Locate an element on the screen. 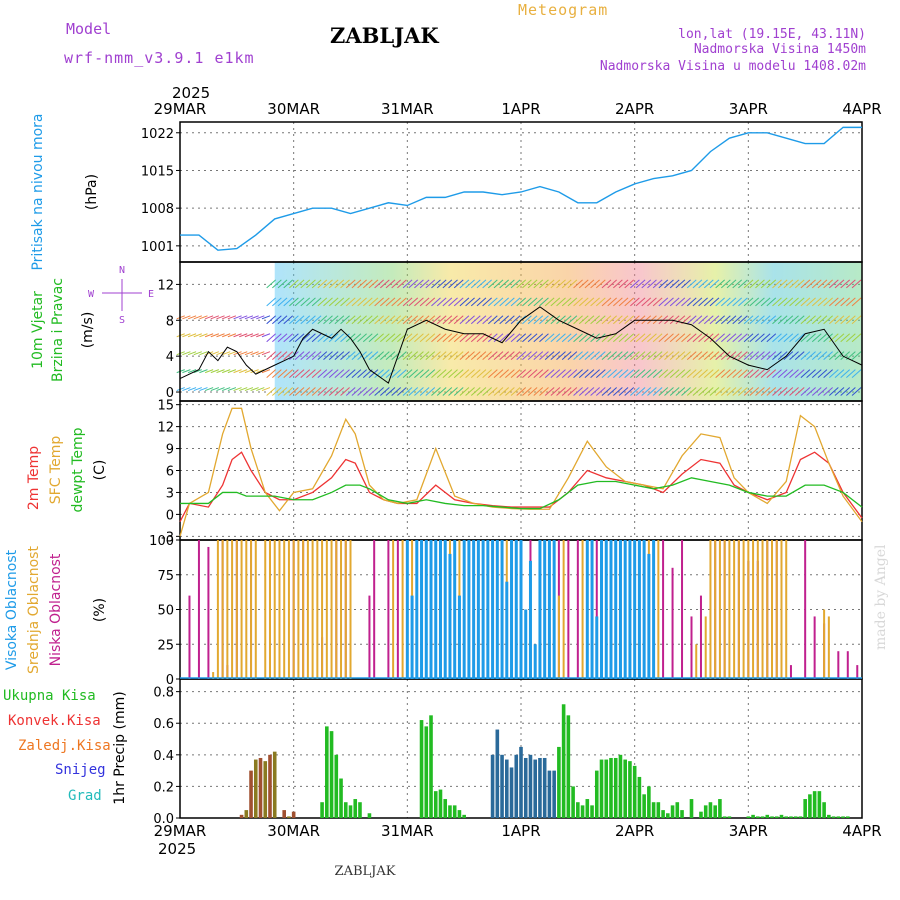  y-tick-label: 12 is located at coordinates (165, 285).